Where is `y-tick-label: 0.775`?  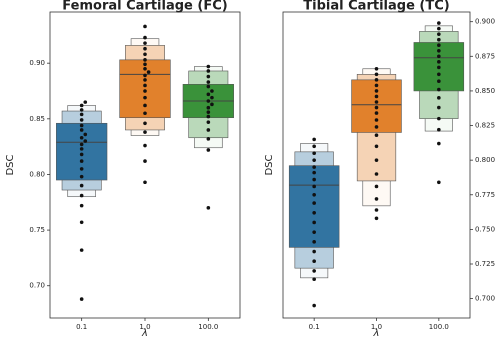 y-tick-label: 0.775 is located at coordinates (485, 195).